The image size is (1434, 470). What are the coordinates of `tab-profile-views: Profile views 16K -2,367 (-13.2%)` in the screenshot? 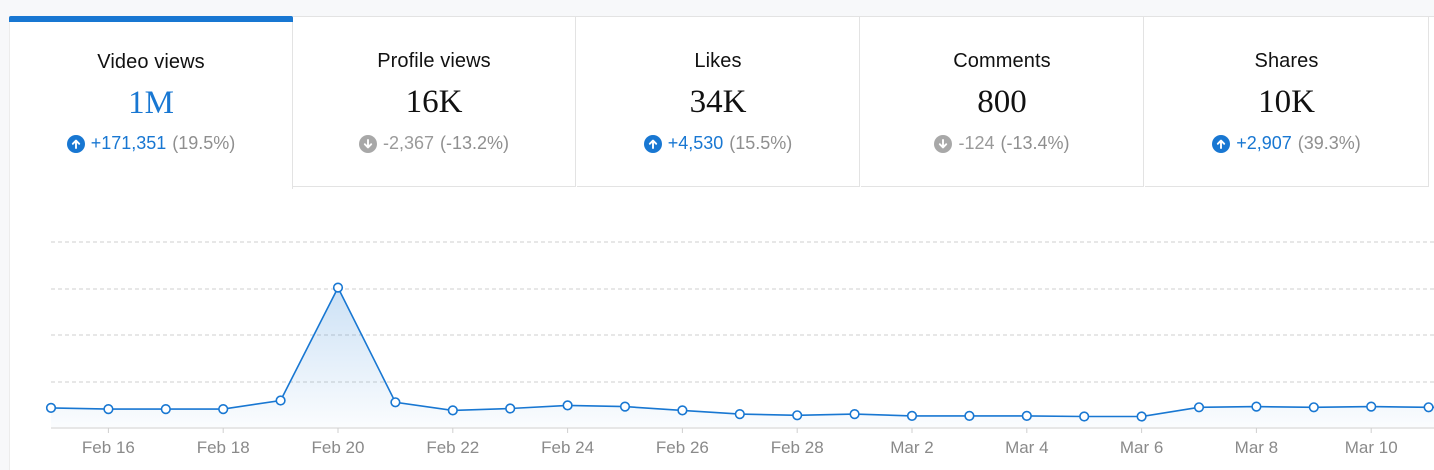 It's located at (434, 102).